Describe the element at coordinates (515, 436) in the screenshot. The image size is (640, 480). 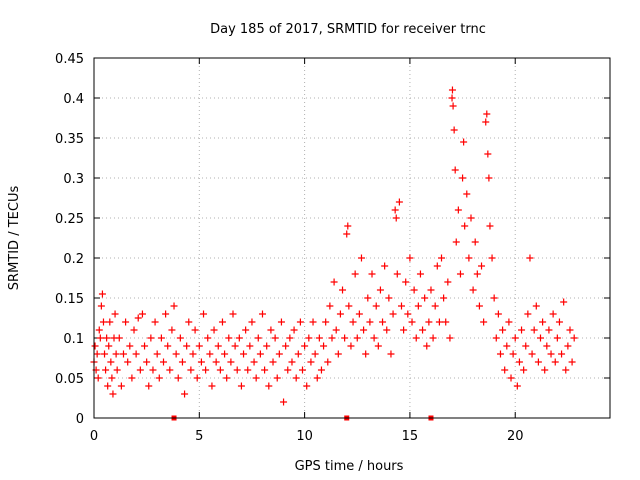
I see `x-tick-label: 20` at that location.